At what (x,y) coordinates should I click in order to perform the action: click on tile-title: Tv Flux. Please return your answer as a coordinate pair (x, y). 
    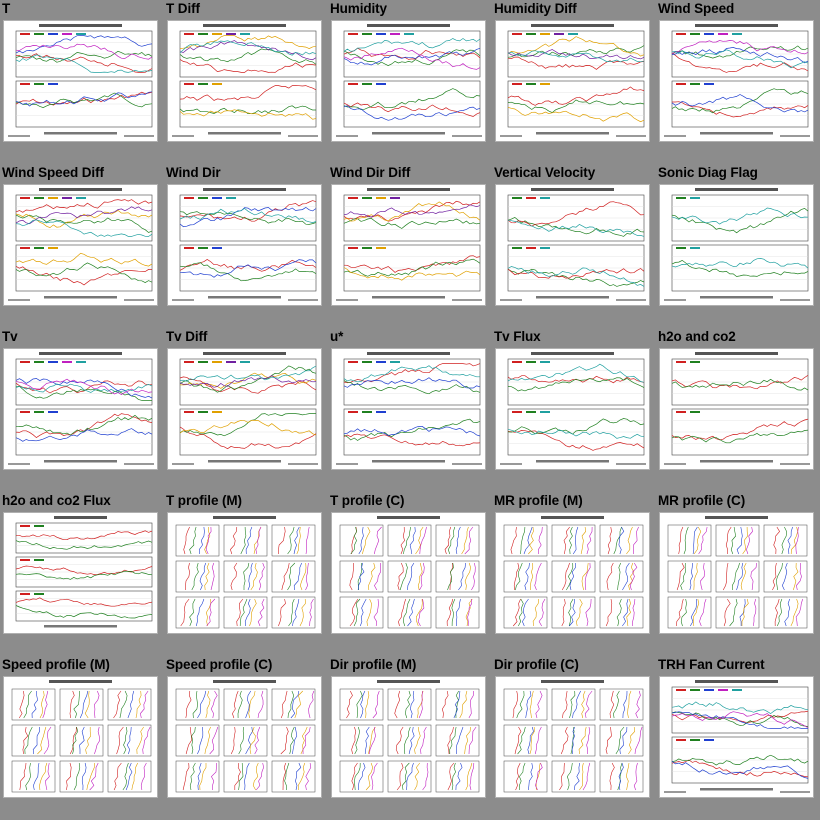
    Looking at the image, I should click on (517, 336).